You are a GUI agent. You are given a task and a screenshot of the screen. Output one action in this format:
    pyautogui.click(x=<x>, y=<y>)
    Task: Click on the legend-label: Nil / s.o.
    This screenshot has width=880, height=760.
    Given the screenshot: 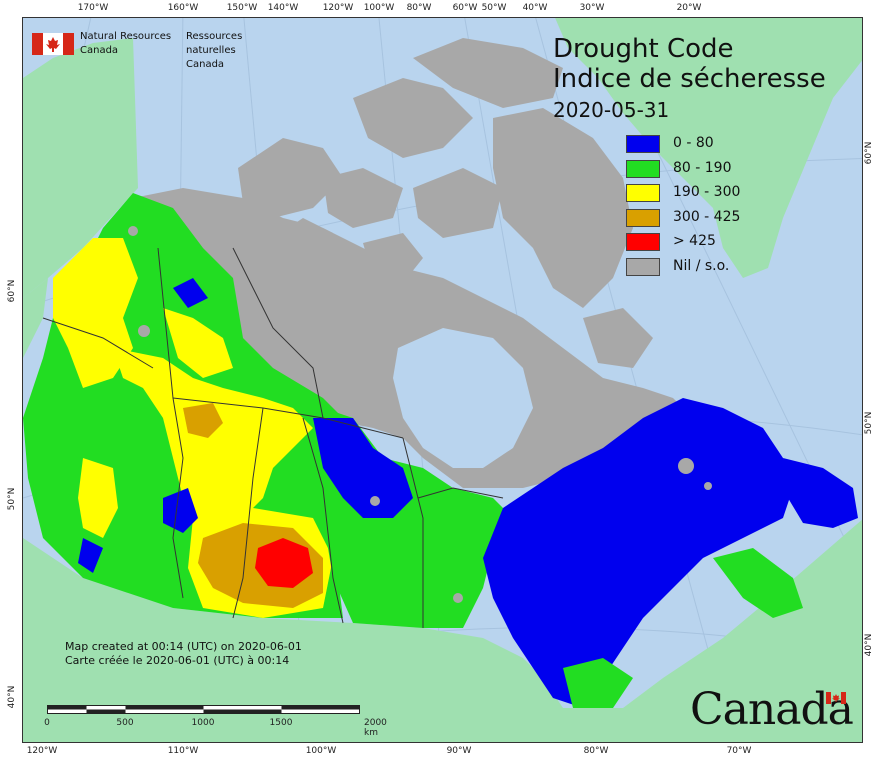 What is the action you would take?
    pyautogui.click(x=701, y=265)
    